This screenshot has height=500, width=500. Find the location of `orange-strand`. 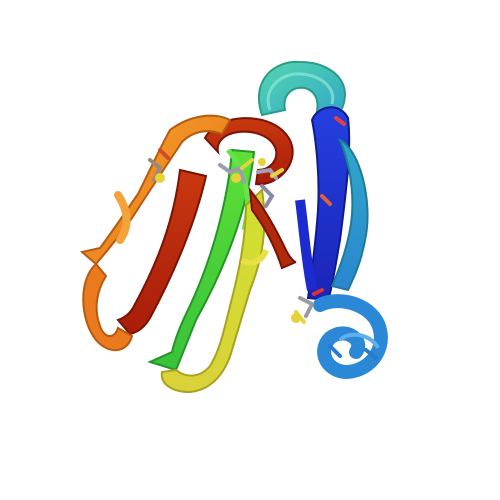

orange-strand is located at coordinates (155, 232).